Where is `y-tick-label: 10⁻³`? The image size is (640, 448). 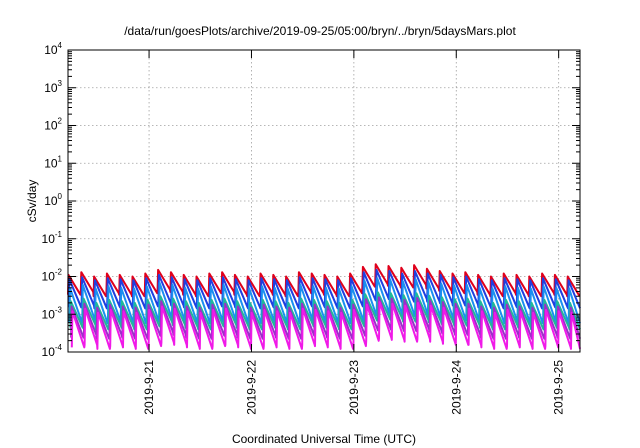 y-tick-label: 10⁻³ is located at coordinates (52, 313).